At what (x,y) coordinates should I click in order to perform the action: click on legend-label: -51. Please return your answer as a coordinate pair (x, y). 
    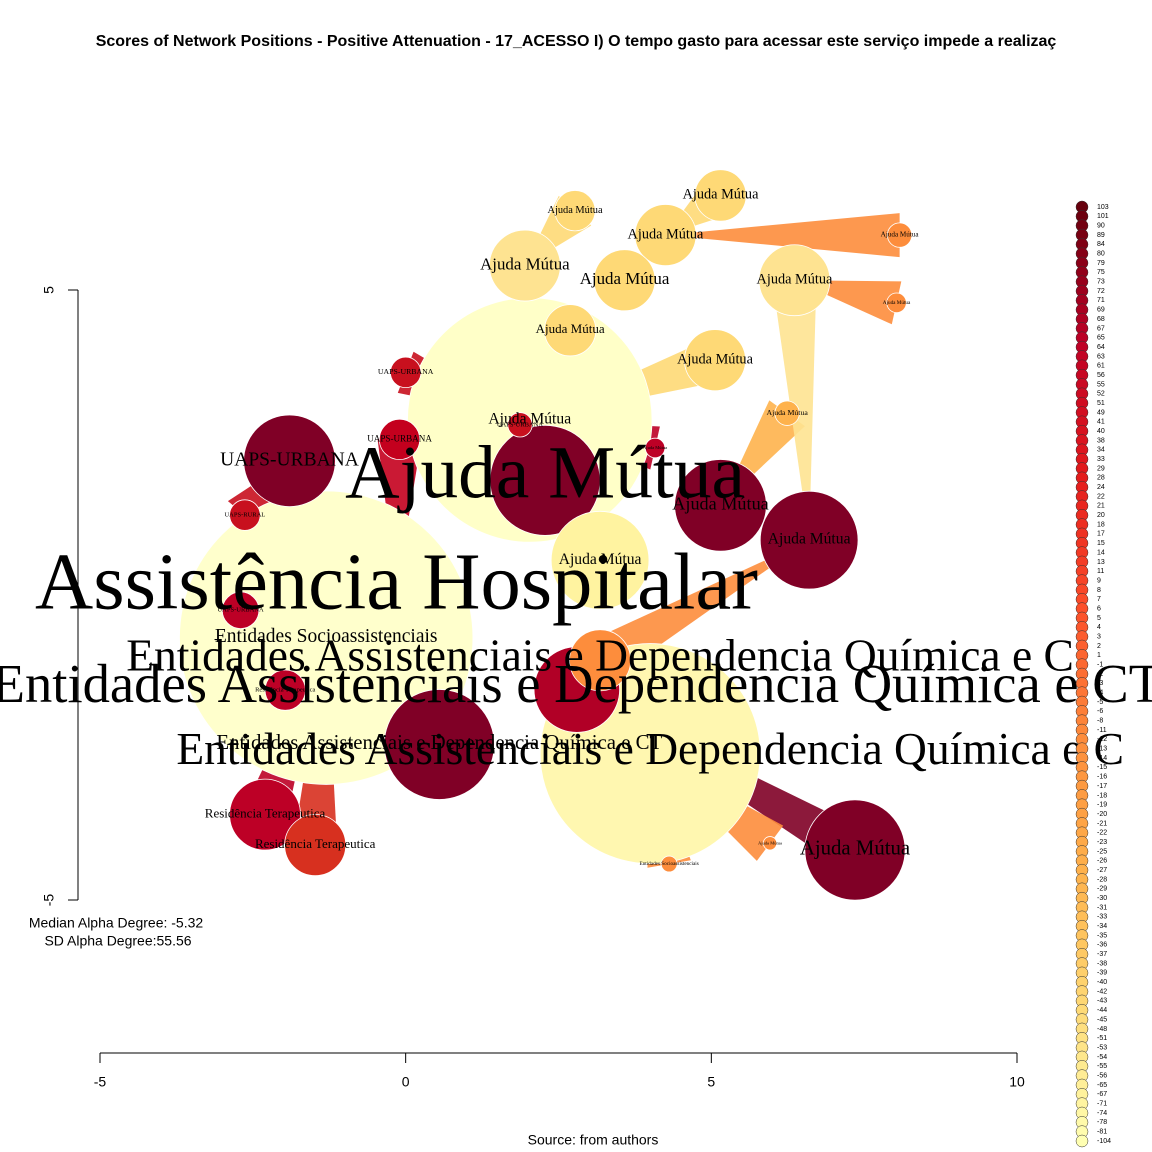
    Looking at the image, I should click on (1102, 1038).